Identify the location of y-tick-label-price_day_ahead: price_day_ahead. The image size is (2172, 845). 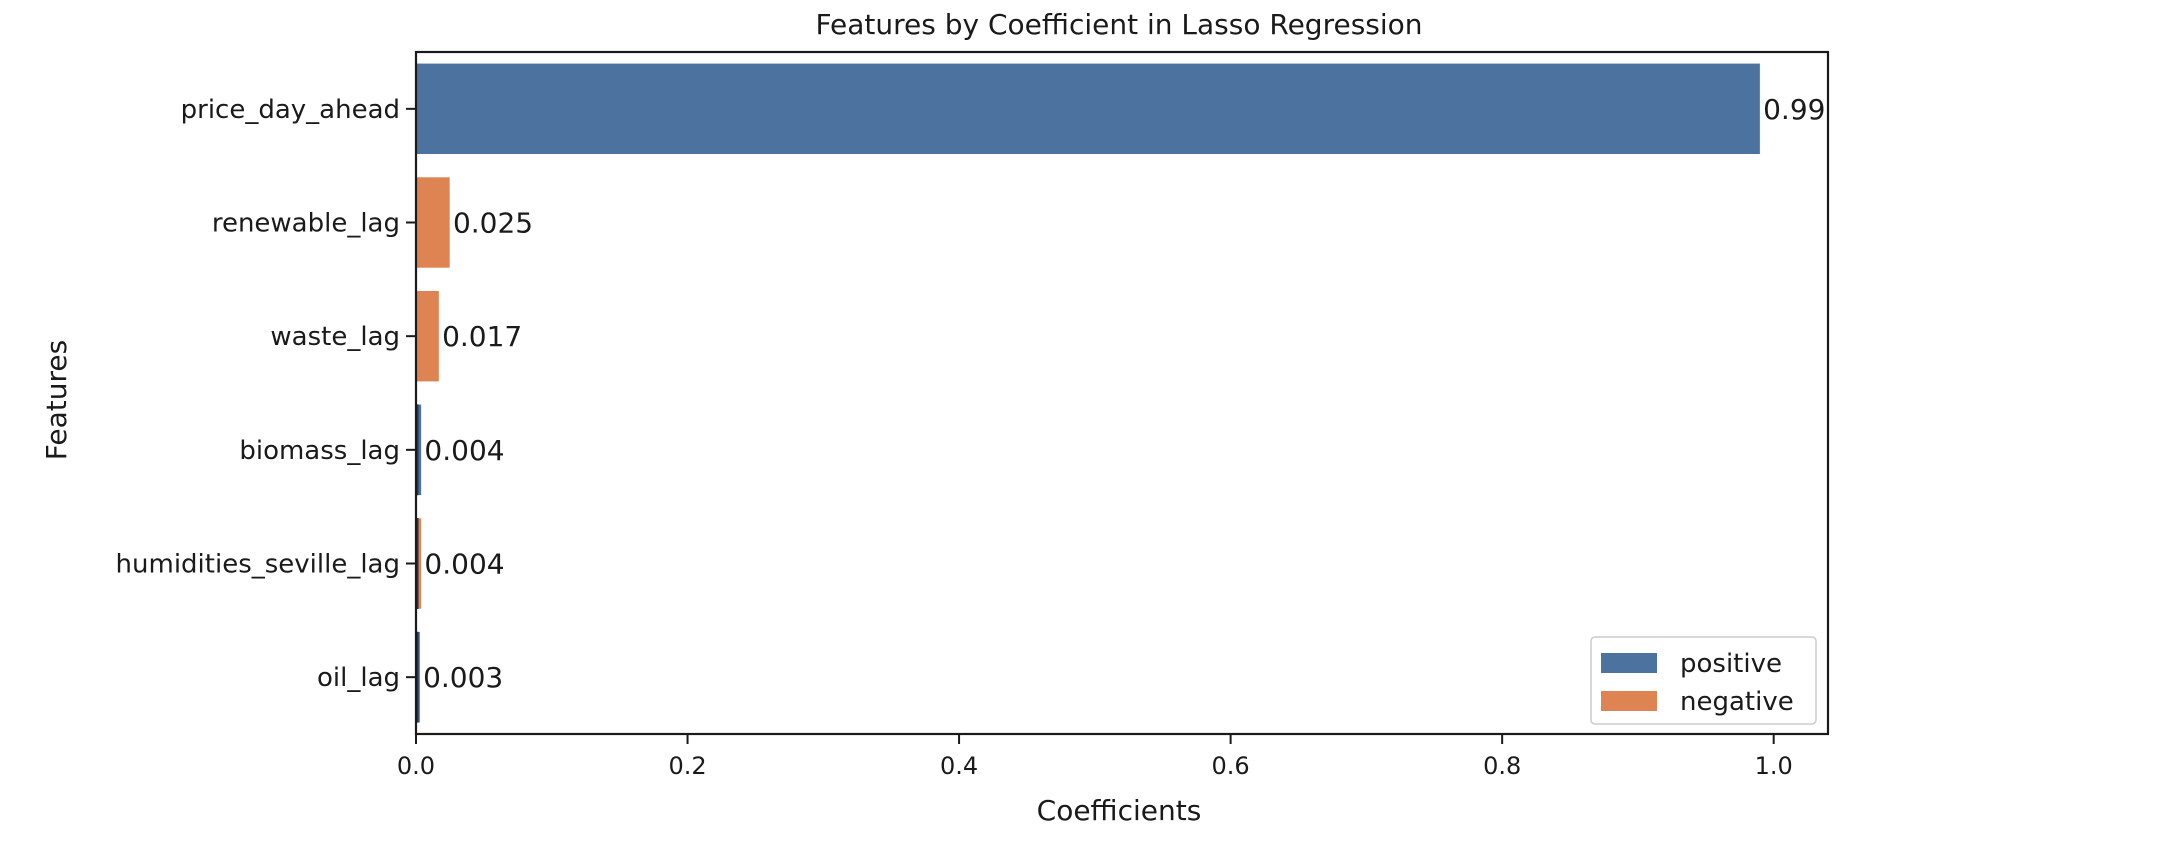
(290, 110).